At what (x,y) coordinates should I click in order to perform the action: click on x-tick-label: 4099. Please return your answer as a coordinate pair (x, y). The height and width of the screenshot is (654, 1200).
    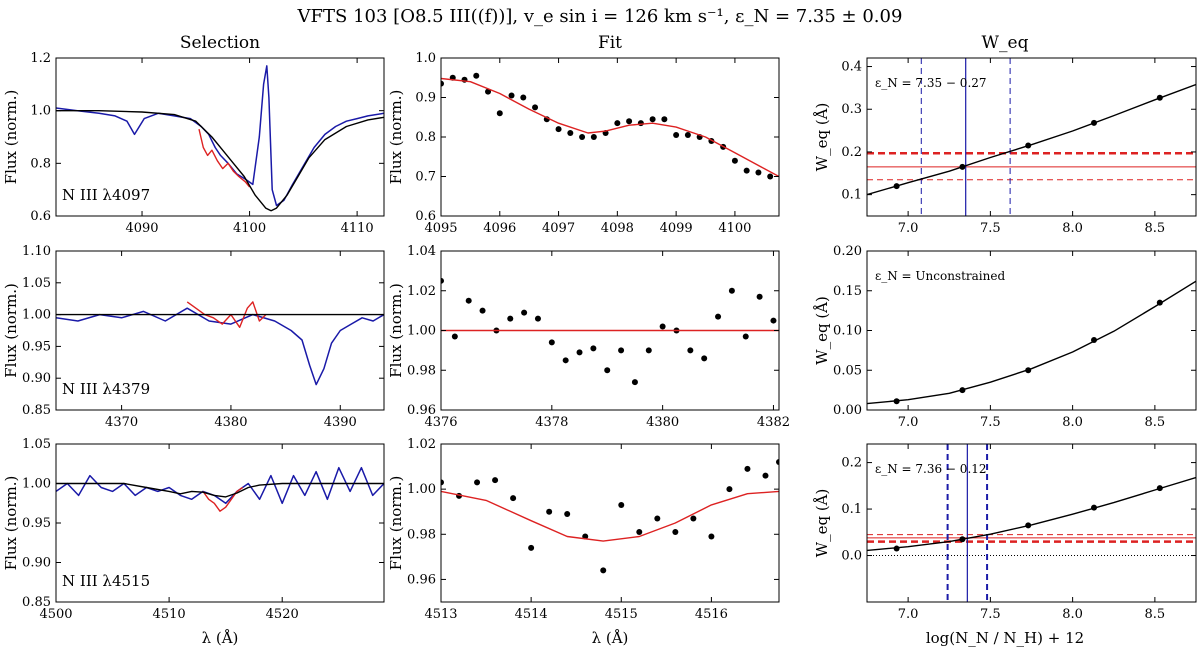
    Looking at the image, I should click on (676, 228).